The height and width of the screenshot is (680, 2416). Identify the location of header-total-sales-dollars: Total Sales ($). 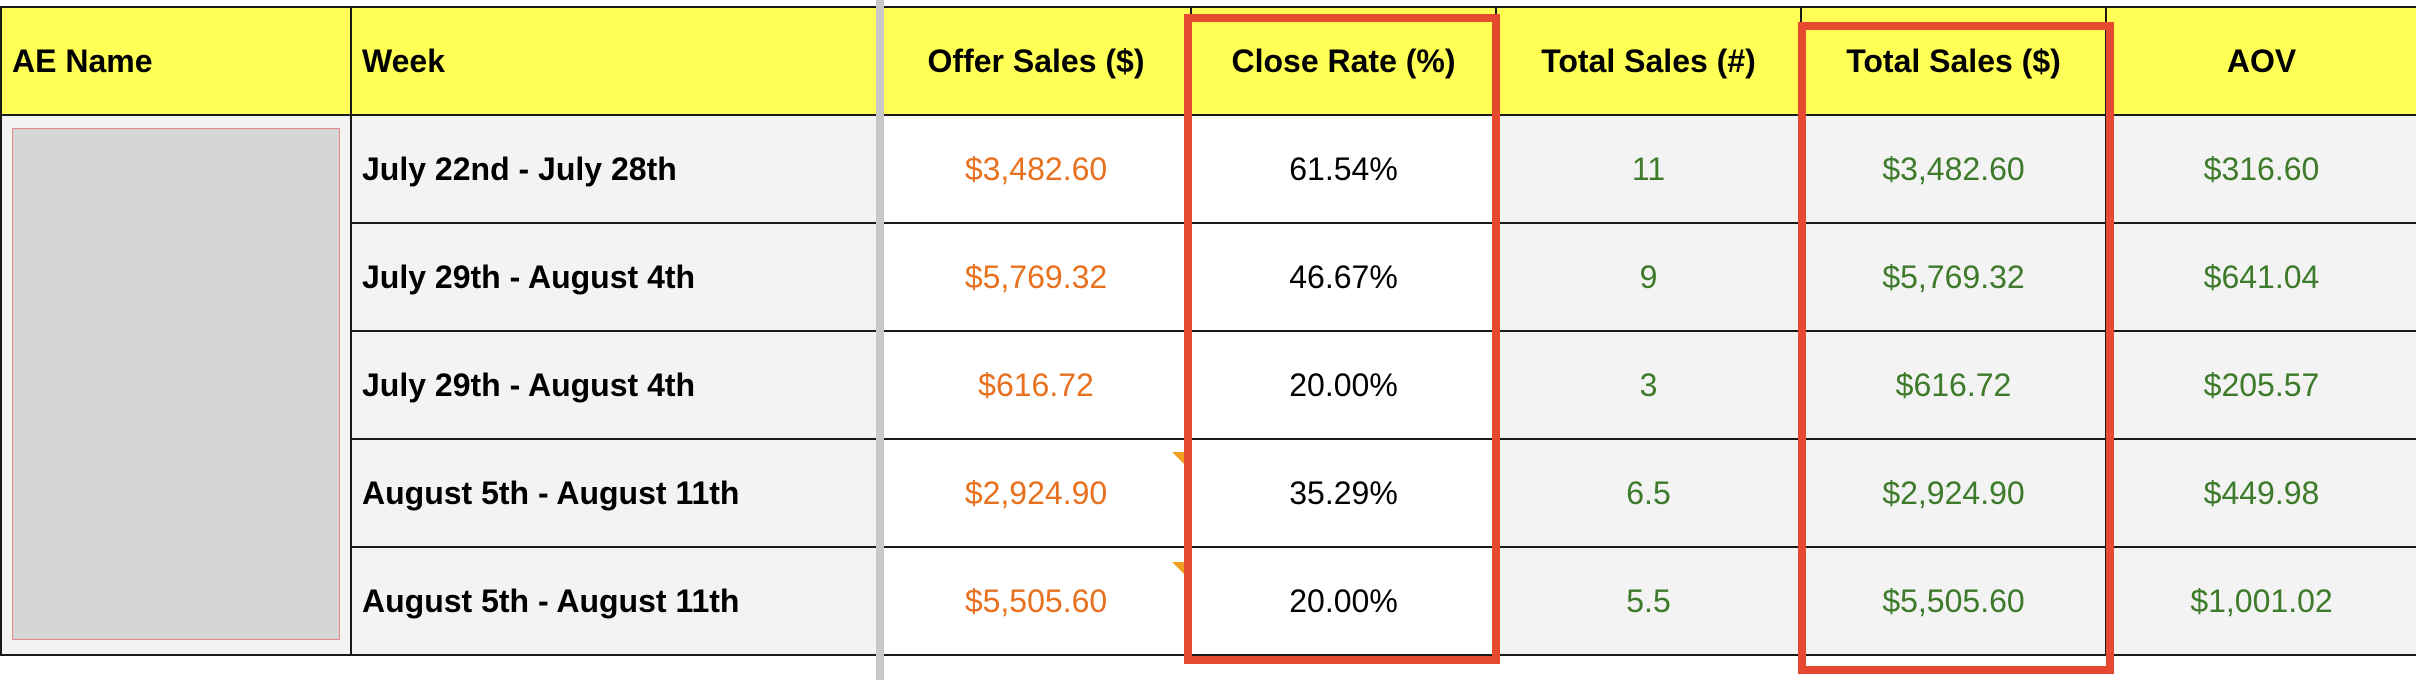
(1953, 61).